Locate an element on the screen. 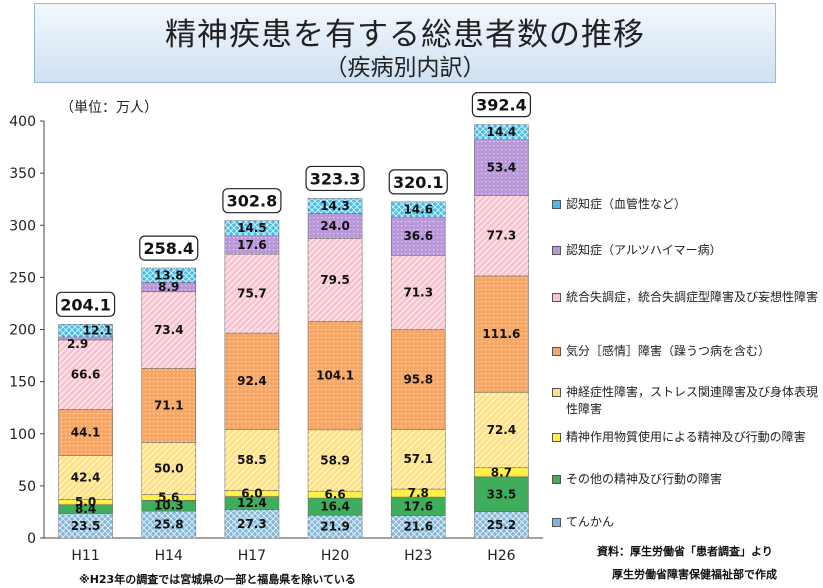  y-tick-label: 400 is located at coordinates (22, 122).